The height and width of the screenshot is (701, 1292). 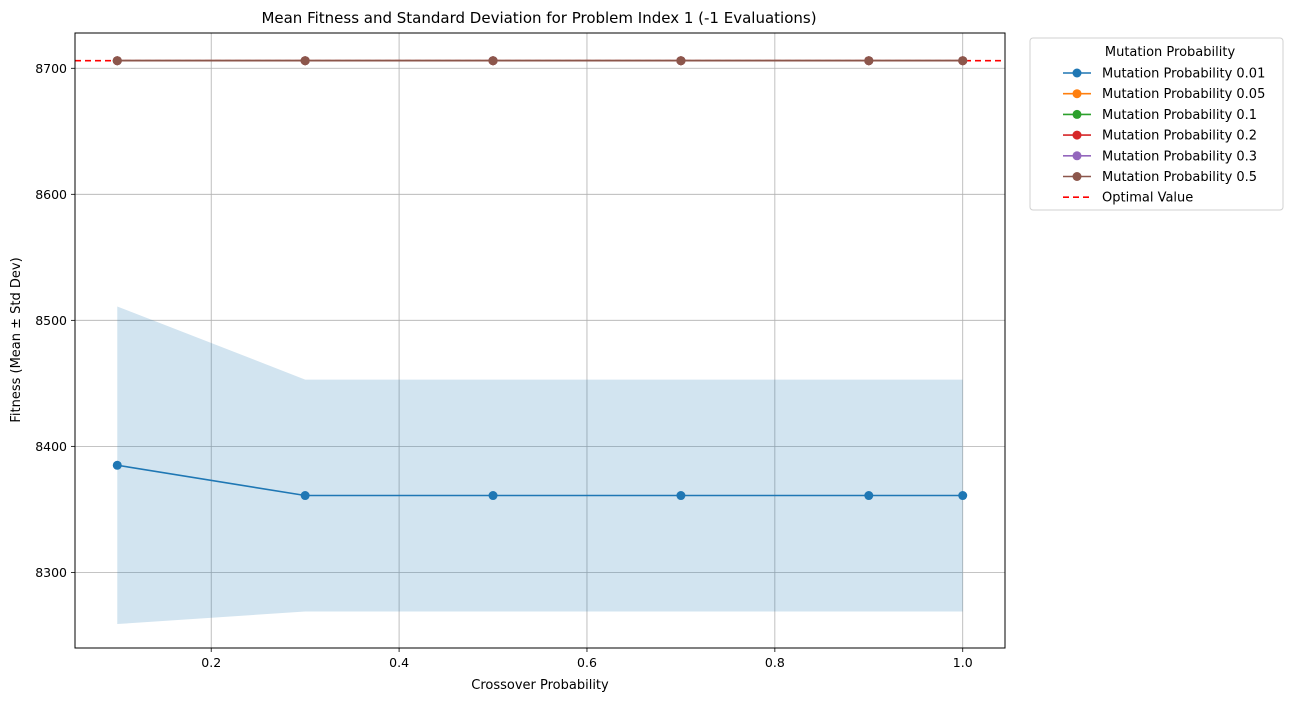 I want to click on legend-entry-3: Mutation Probability 0.2, so click(x=1160, y=136).